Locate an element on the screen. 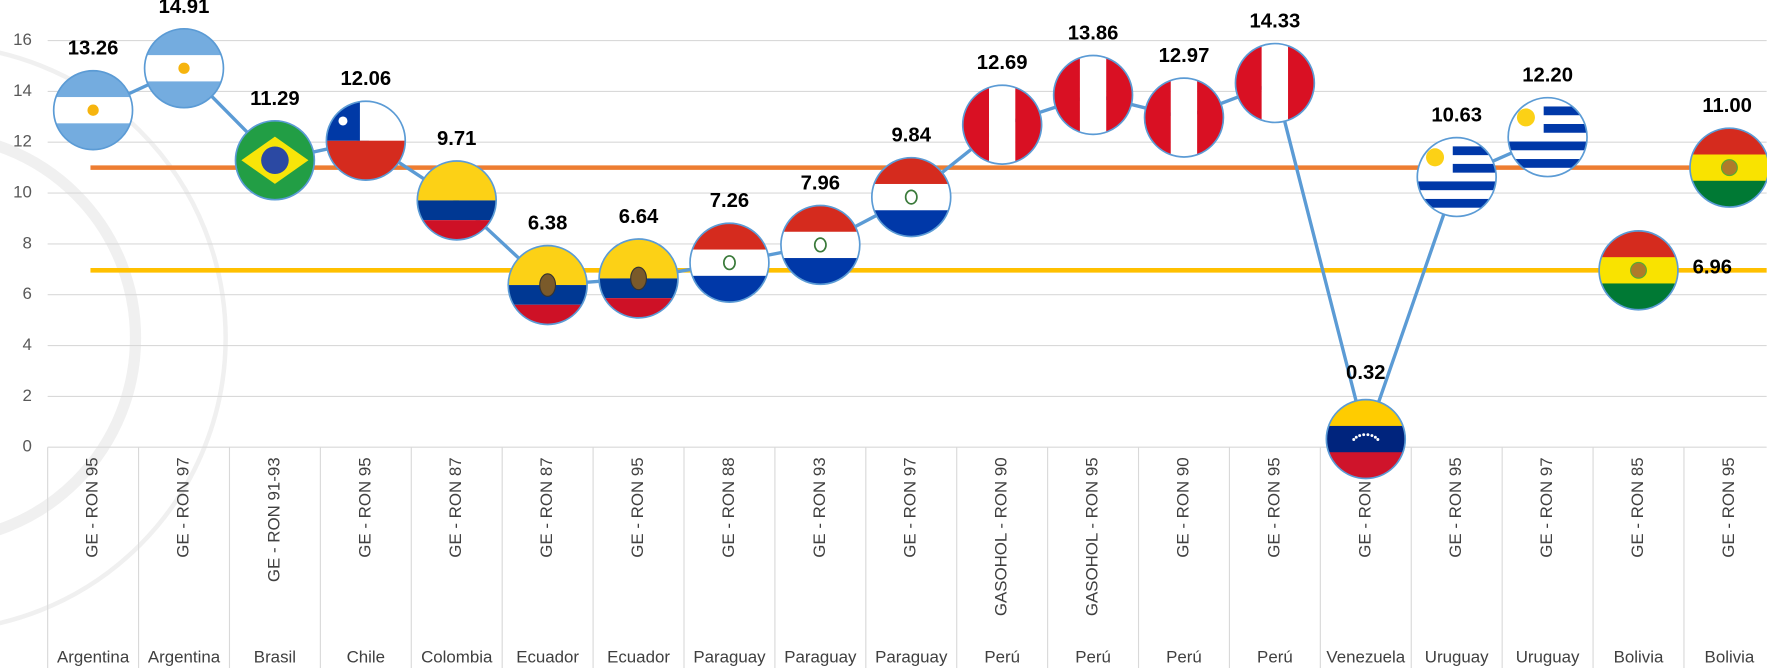 The image size is (1767, 668). data-label: 0.32 is located at coordinates (1365, 373).